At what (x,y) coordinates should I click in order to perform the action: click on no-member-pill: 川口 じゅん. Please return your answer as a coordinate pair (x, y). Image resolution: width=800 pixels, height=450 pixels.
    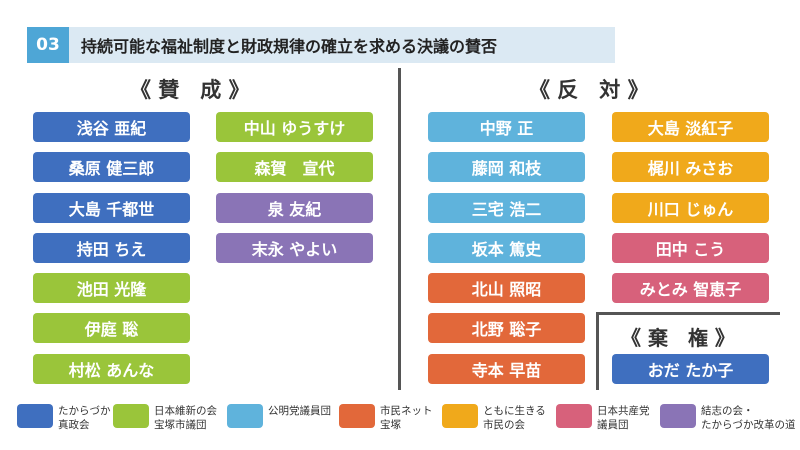
    Looking at the image, I should click on (690, 208).